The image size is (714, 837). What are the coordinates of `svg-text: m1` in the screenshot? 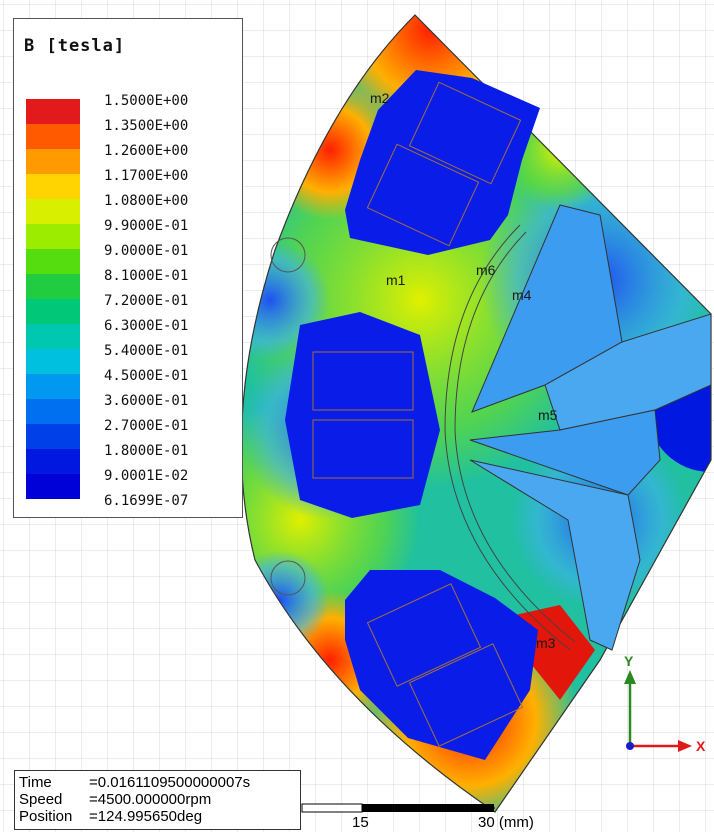 It's located at (396, 280).